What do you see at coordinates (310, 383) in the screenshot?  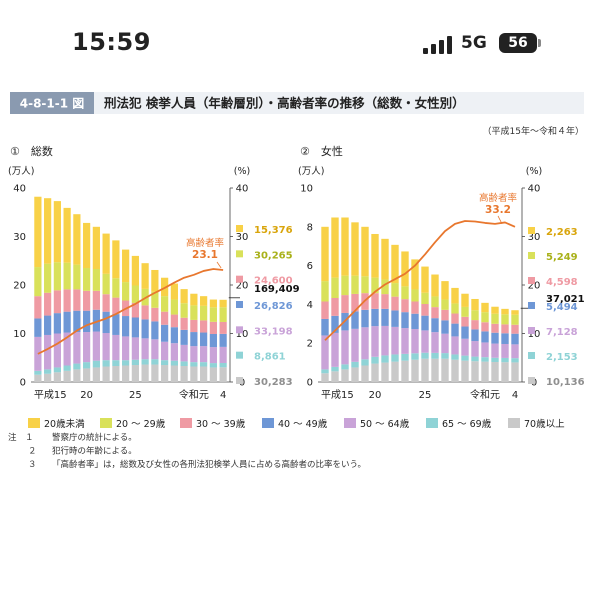 I see `y-tick-label: 0` at bounding box center [310, 383].